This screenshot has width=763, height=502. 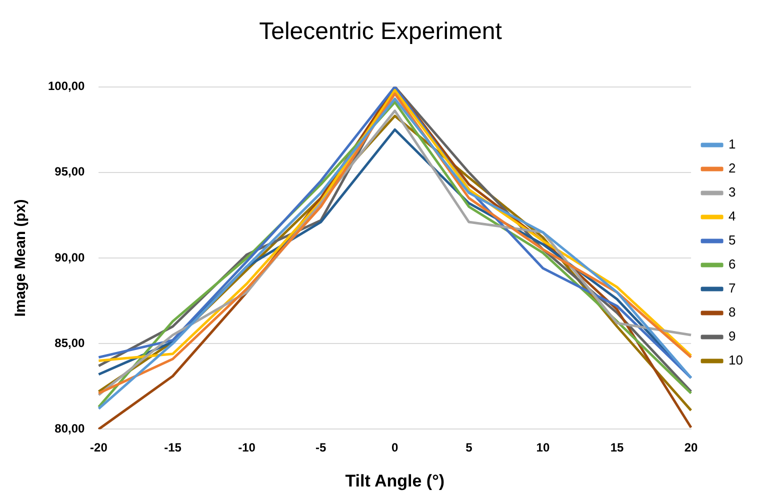 What do you see at coordinates (543, 447) in the screenshot?
I see `x-tick-label: 10` at bounding box center [543, 447].